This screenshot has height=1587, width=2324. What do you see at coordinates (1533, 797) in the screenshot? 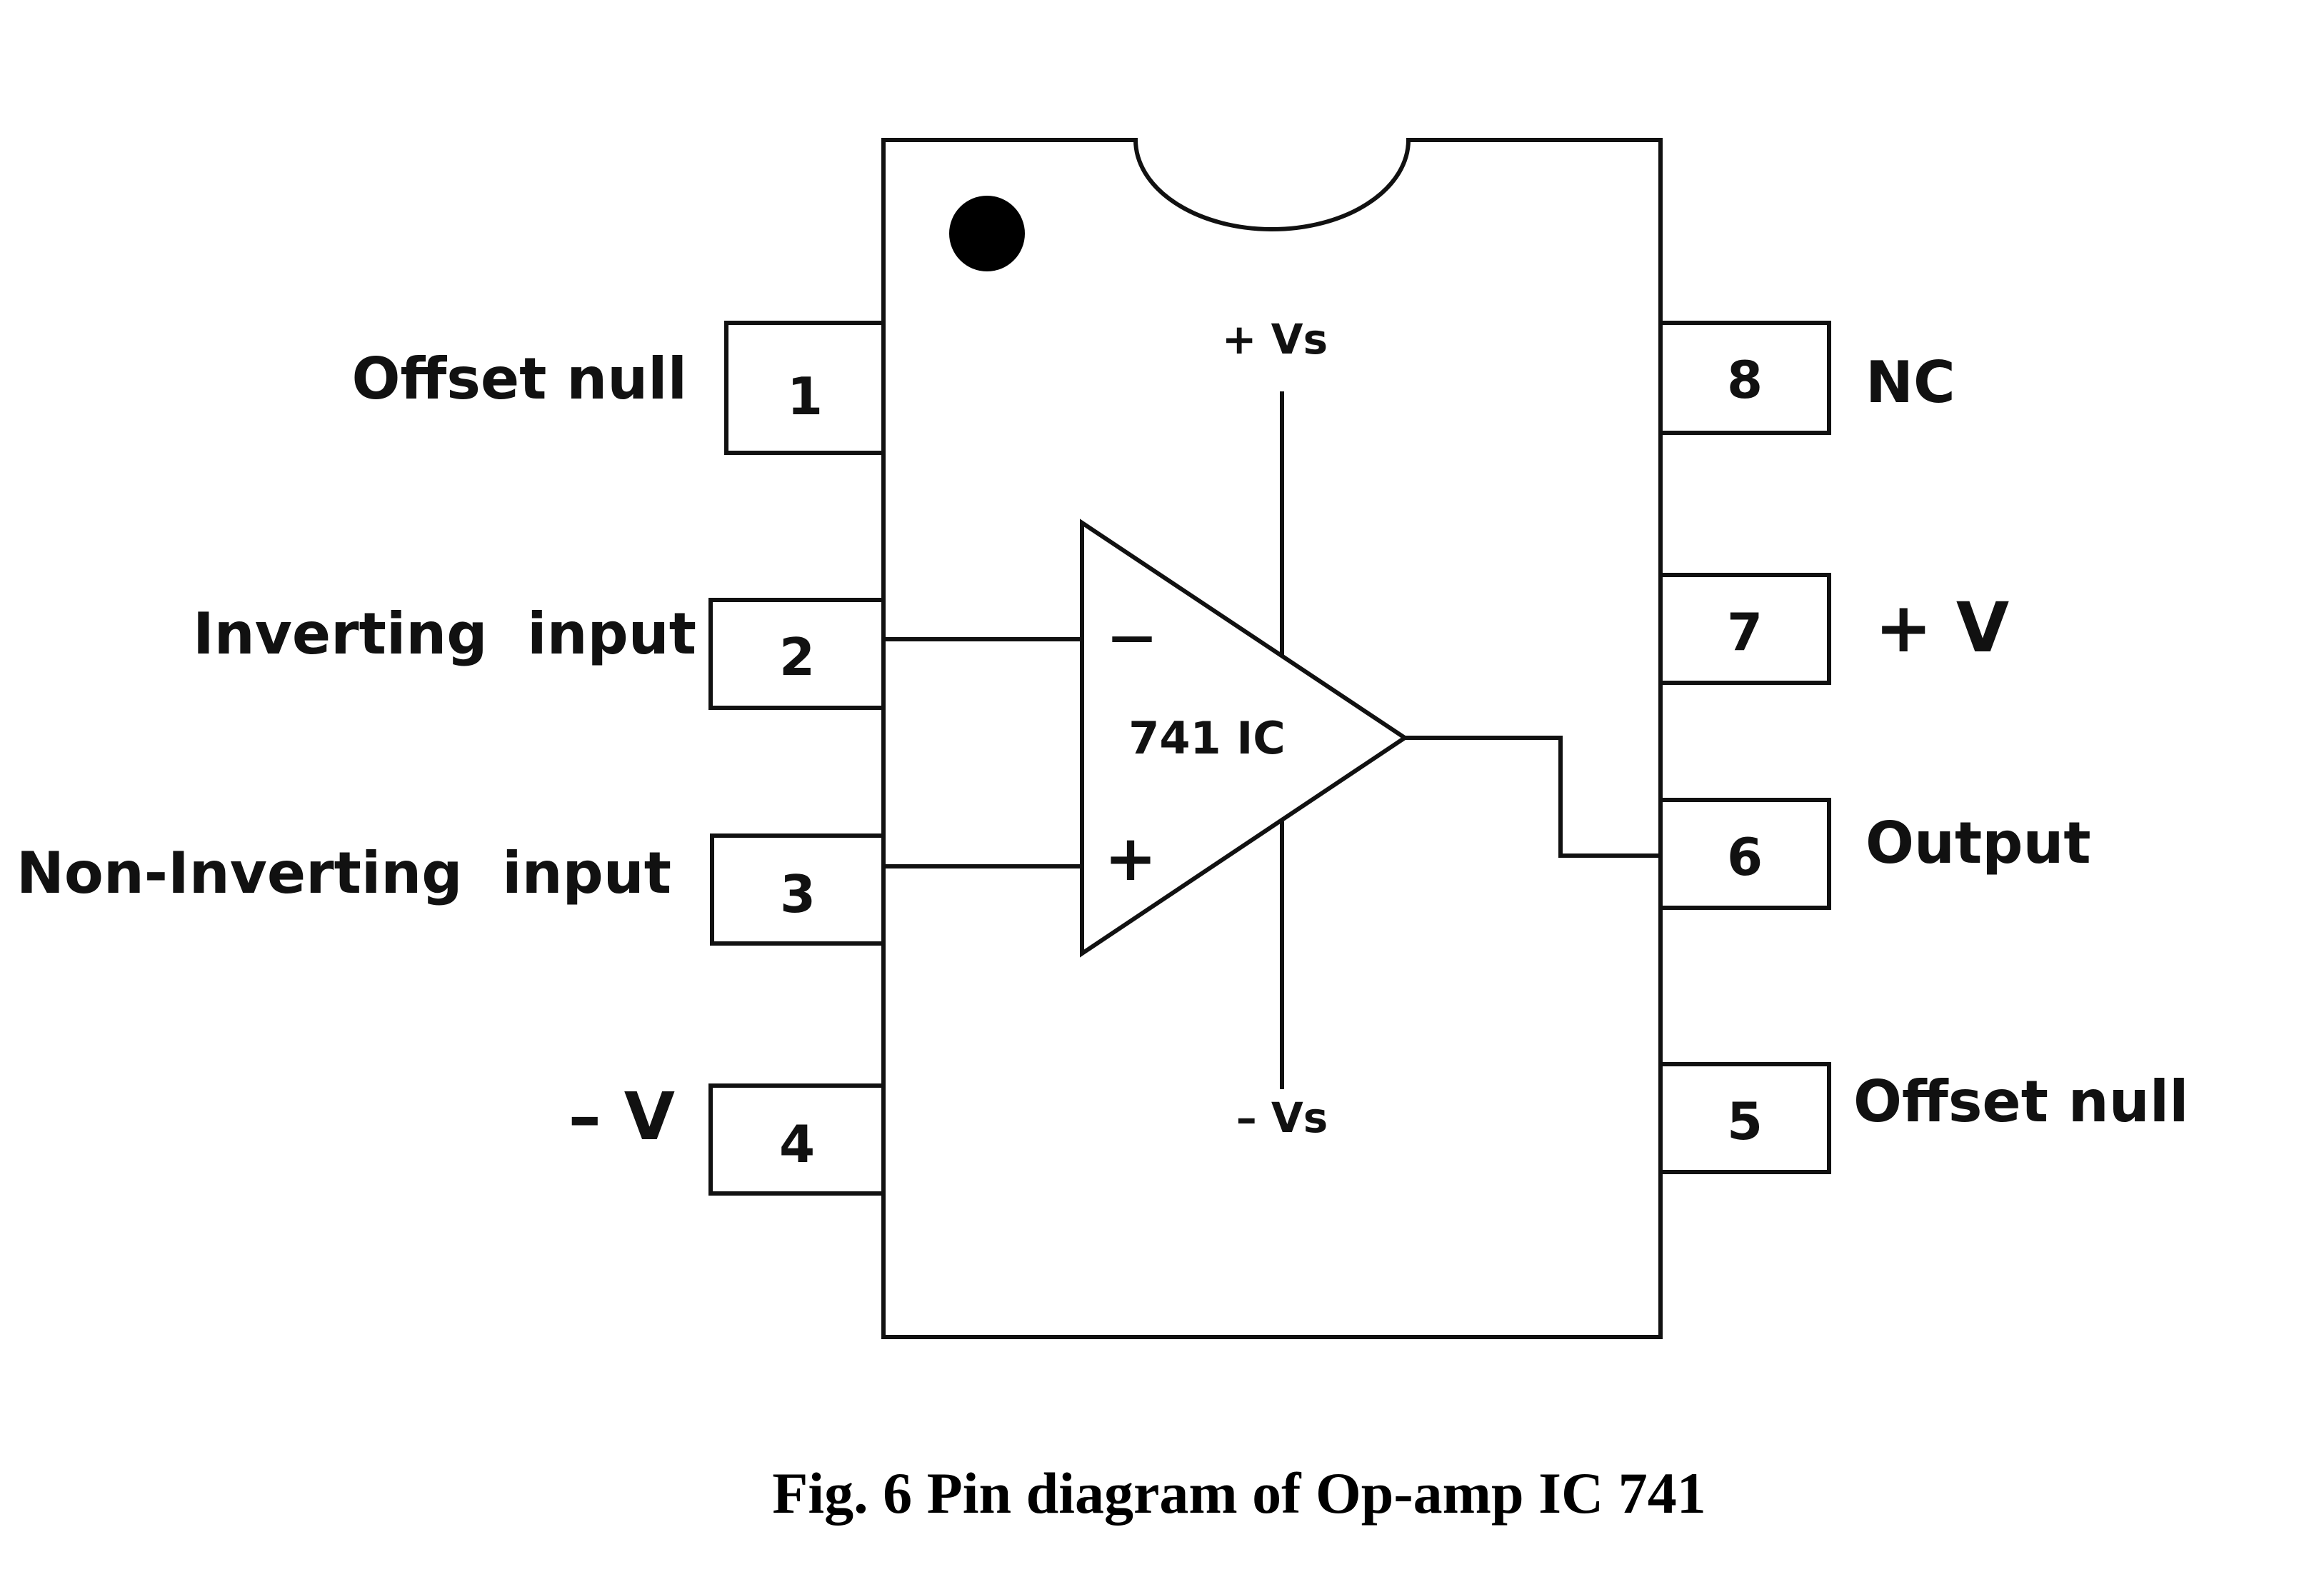
I see `output-wire` at bounding box center [1533, 797].